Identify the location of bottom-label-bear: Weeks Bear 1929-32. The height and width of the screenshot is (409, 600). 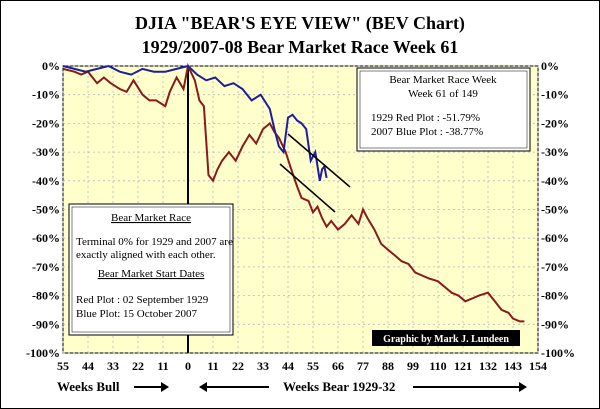
(339, 386).